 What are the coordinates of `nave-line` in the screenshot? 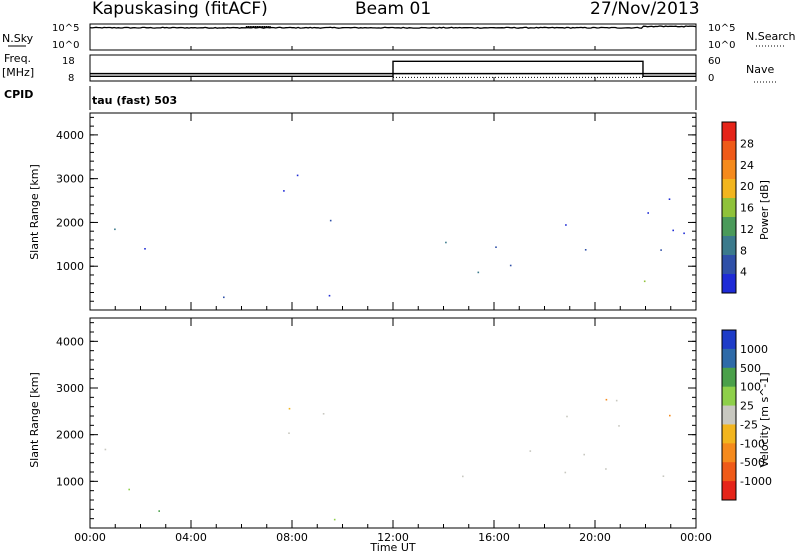 It's located at (393, 69).